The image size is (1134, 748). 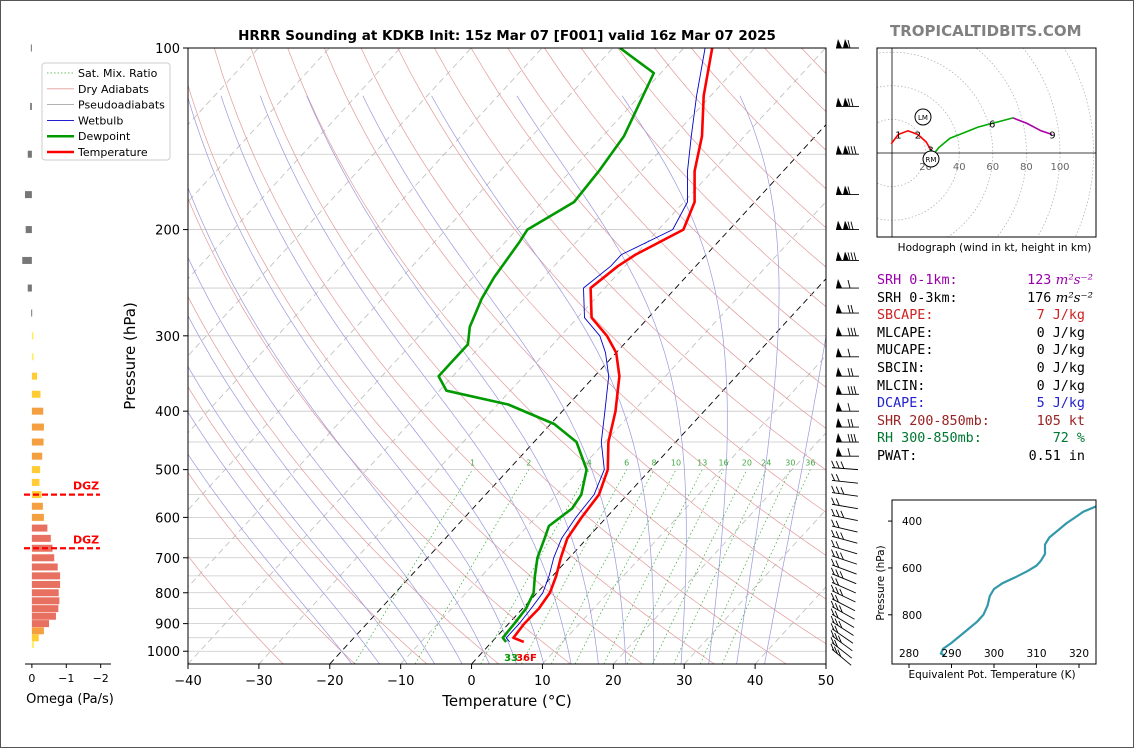 I want to click on theta-e-x-label: Equivalent Pot. Temperature (K), so click(x=991, y=675).